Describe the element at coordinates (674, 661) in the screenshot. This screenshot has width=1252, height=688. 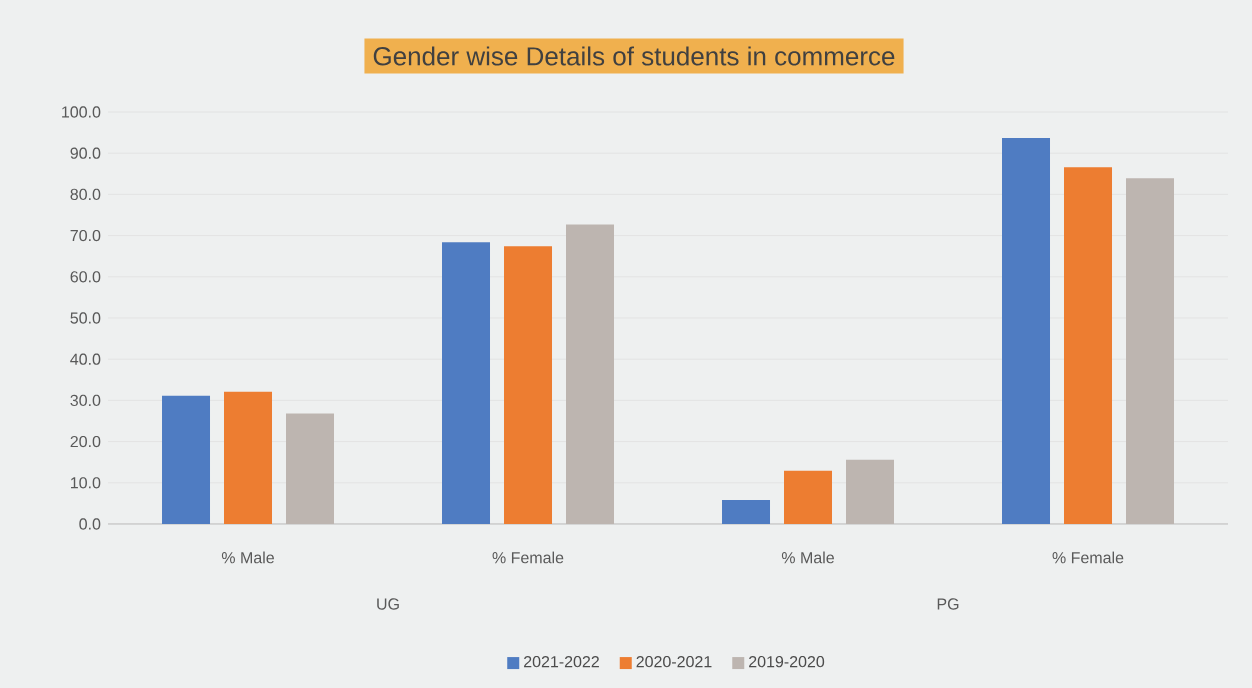
I see `legend-label: 2020-2021` at that location.